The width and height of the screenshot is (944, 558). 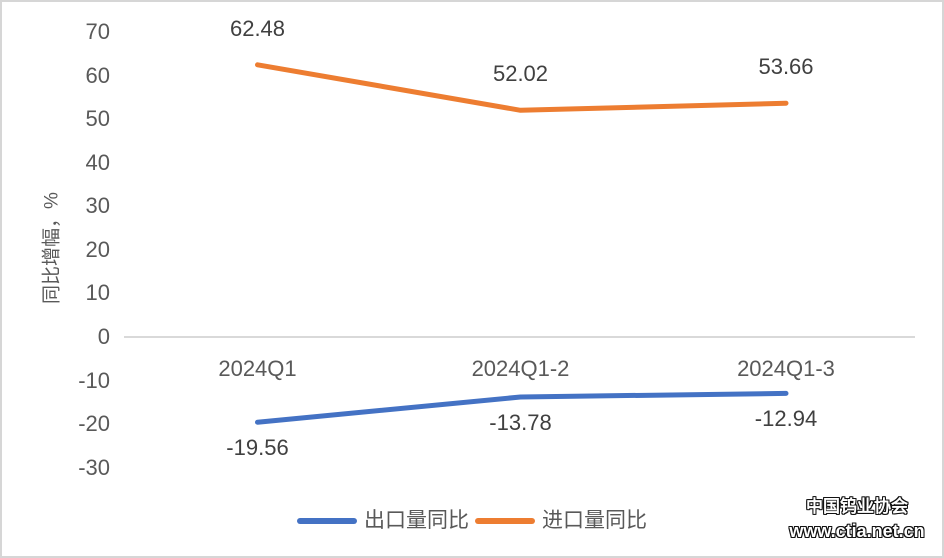 I want to click on import-data-label: 52.02, so click(x=520, y=74).